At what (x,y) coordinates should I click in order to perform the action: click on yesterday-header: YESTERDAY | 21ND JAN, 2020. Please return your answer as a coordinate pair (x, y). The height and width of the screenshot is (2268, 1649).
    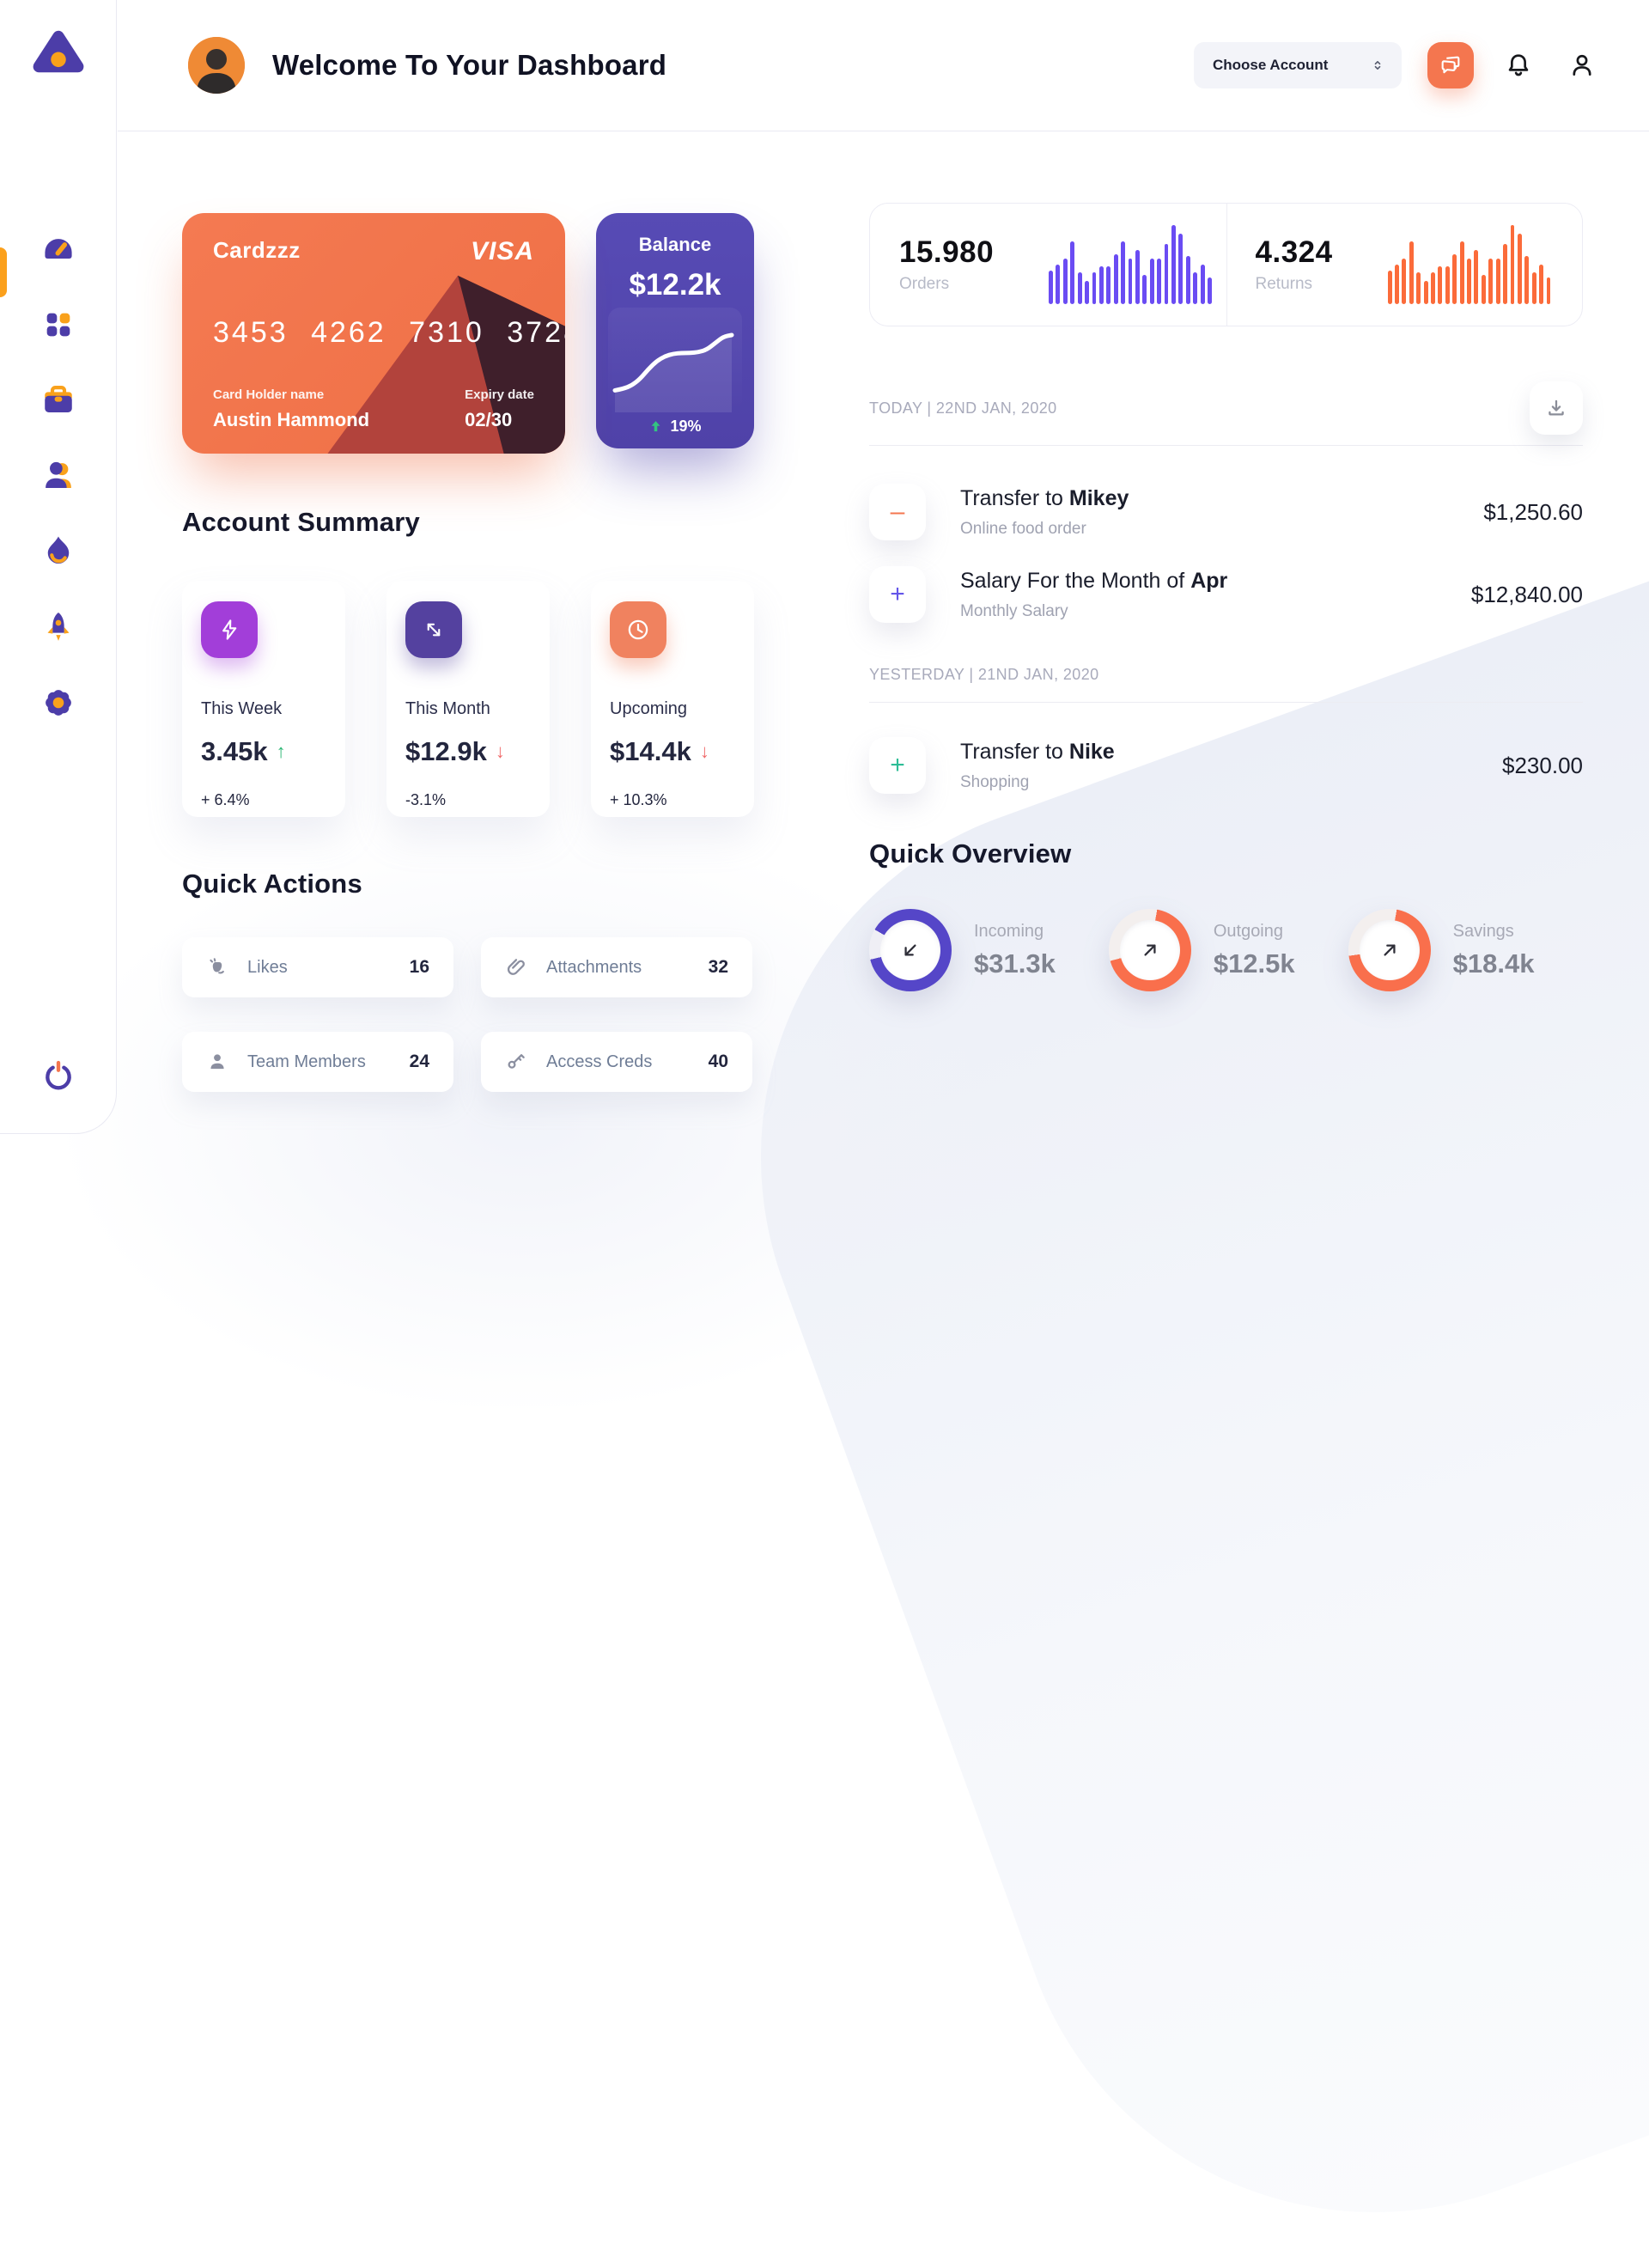
    Looking at the image, I should click on (1226, 674).